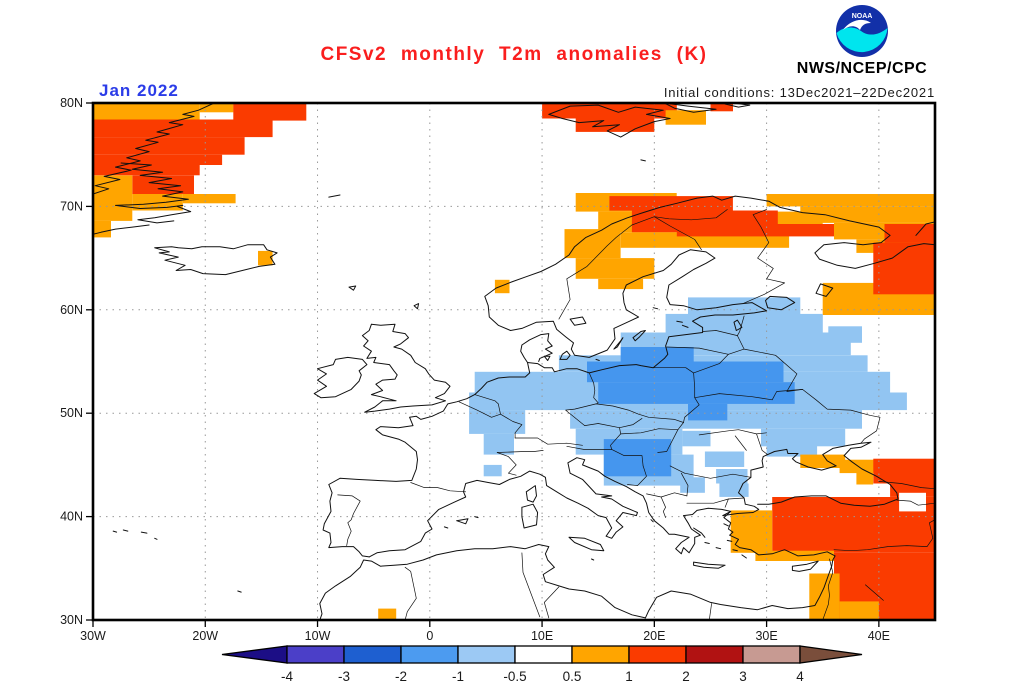 This screenshot has height=699, width=1024. Describe the element at coordinates (93, 636) in the screenshot. I see `lon-tick-label: 30W` at that location.